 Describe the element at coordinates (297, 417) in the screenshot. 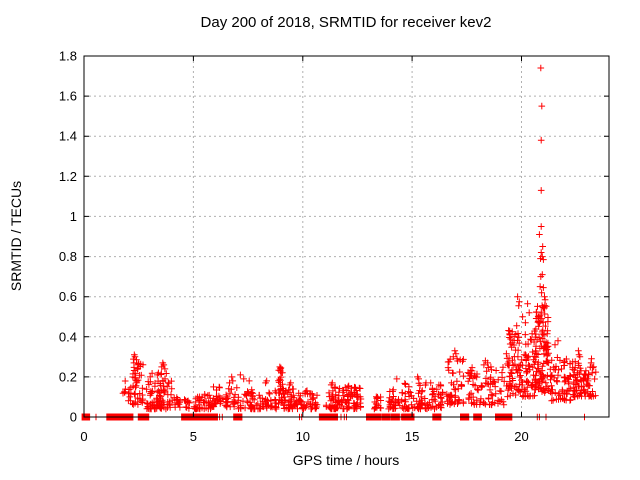

I see `zero-square-markers` at that location.